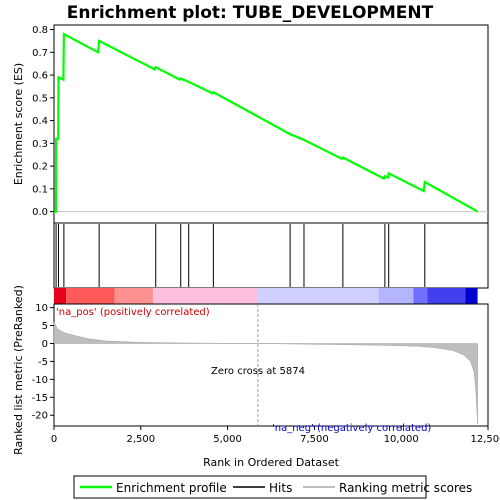 The width and height of the screenshot is (500, 500). Describe the element at coordinates (40, 398) in the screenshot. I see `metric-y-tick-label: -15` at that location.